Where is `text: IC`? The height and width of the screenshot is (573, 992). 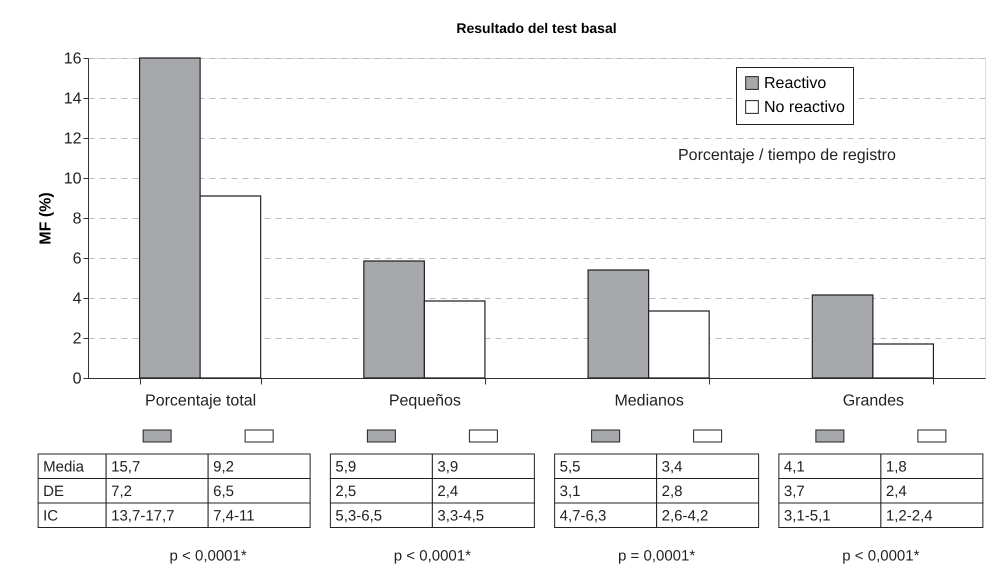 text: IC is located at coordinates (50, 515).